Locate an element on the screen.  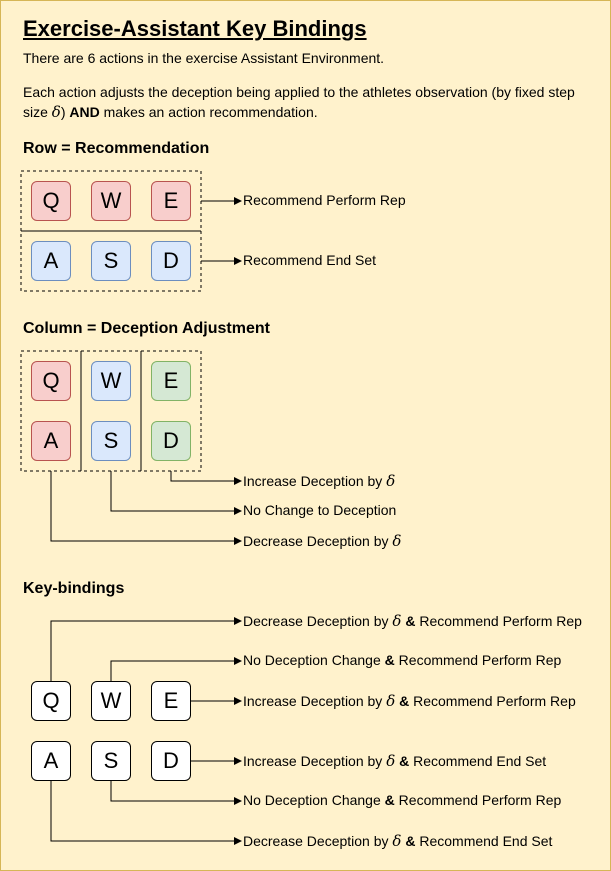
row-key-d: D is located at coordinates (171, 261).